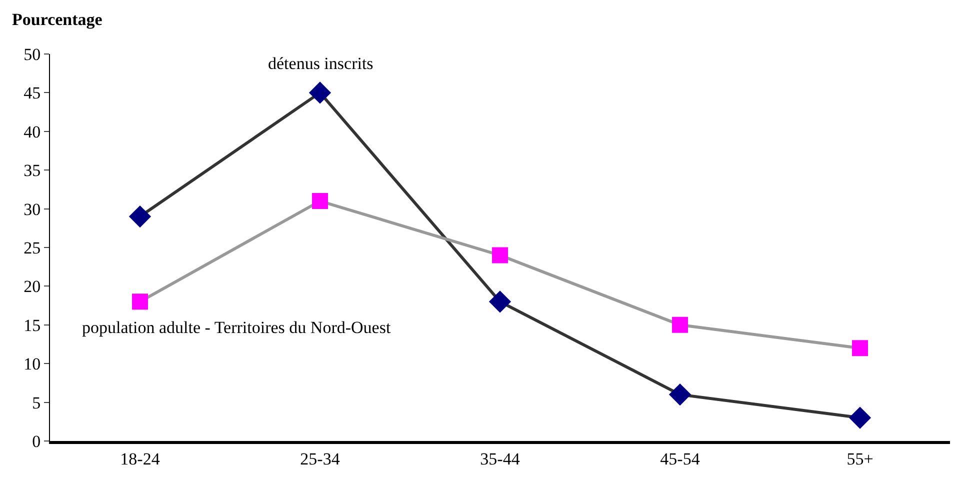 The width and height of the screenshot is (956, 483). What do you see at coordinates (236, 327) in the screenshot?
I see `text: population adulte - Territoires du Nord-Ouest` at bounding box center [236, 327].